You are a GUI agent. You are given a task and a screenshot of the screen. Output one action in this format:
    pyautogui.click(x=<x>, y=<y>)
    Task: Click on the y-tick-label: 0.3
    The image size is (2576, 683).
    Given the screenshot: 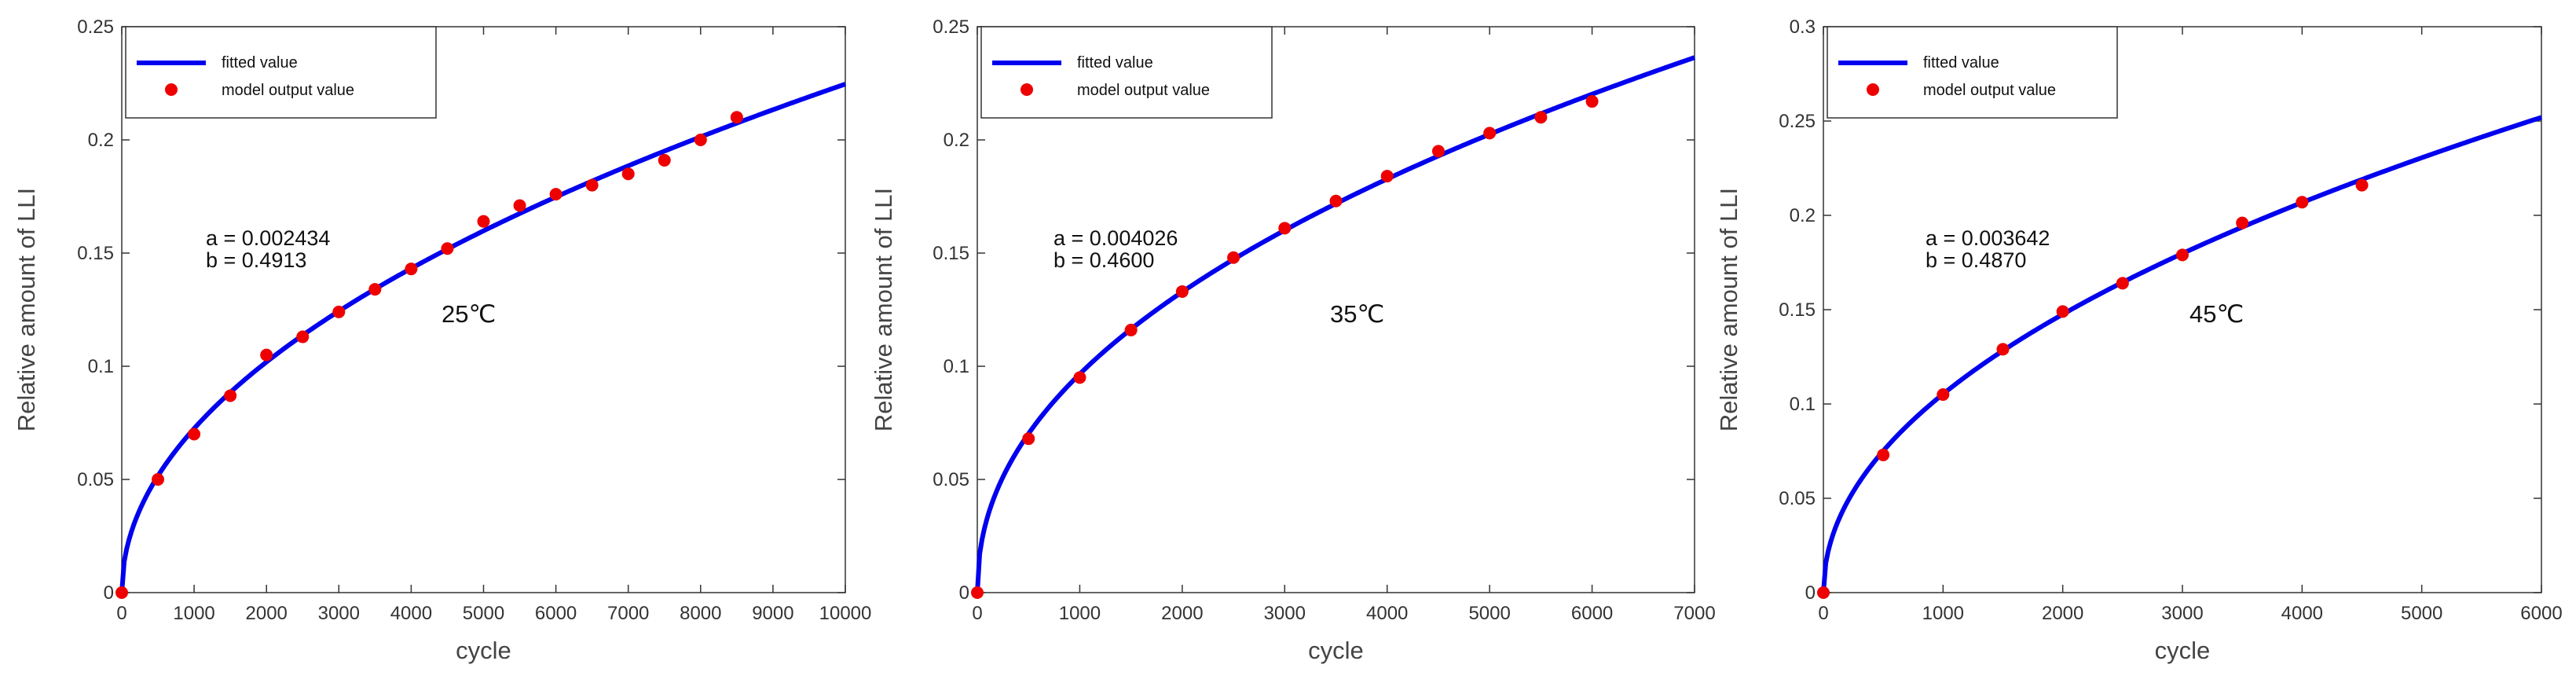 What is the action you would take?
    pyautogui.click(x=1803, y=27)
    